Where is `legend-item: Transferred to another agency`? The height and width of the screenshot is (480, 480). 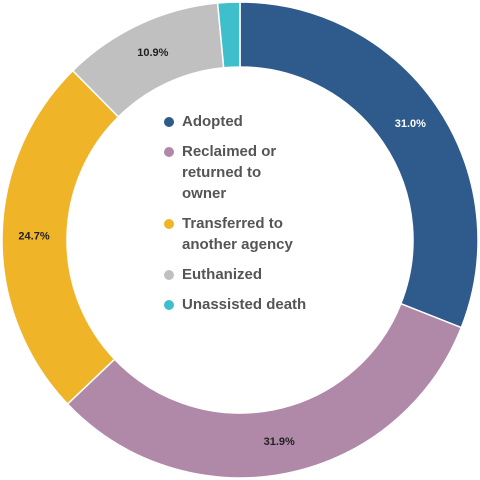
legend-item: Transferred to another agency is located at coordinates (252, 234).